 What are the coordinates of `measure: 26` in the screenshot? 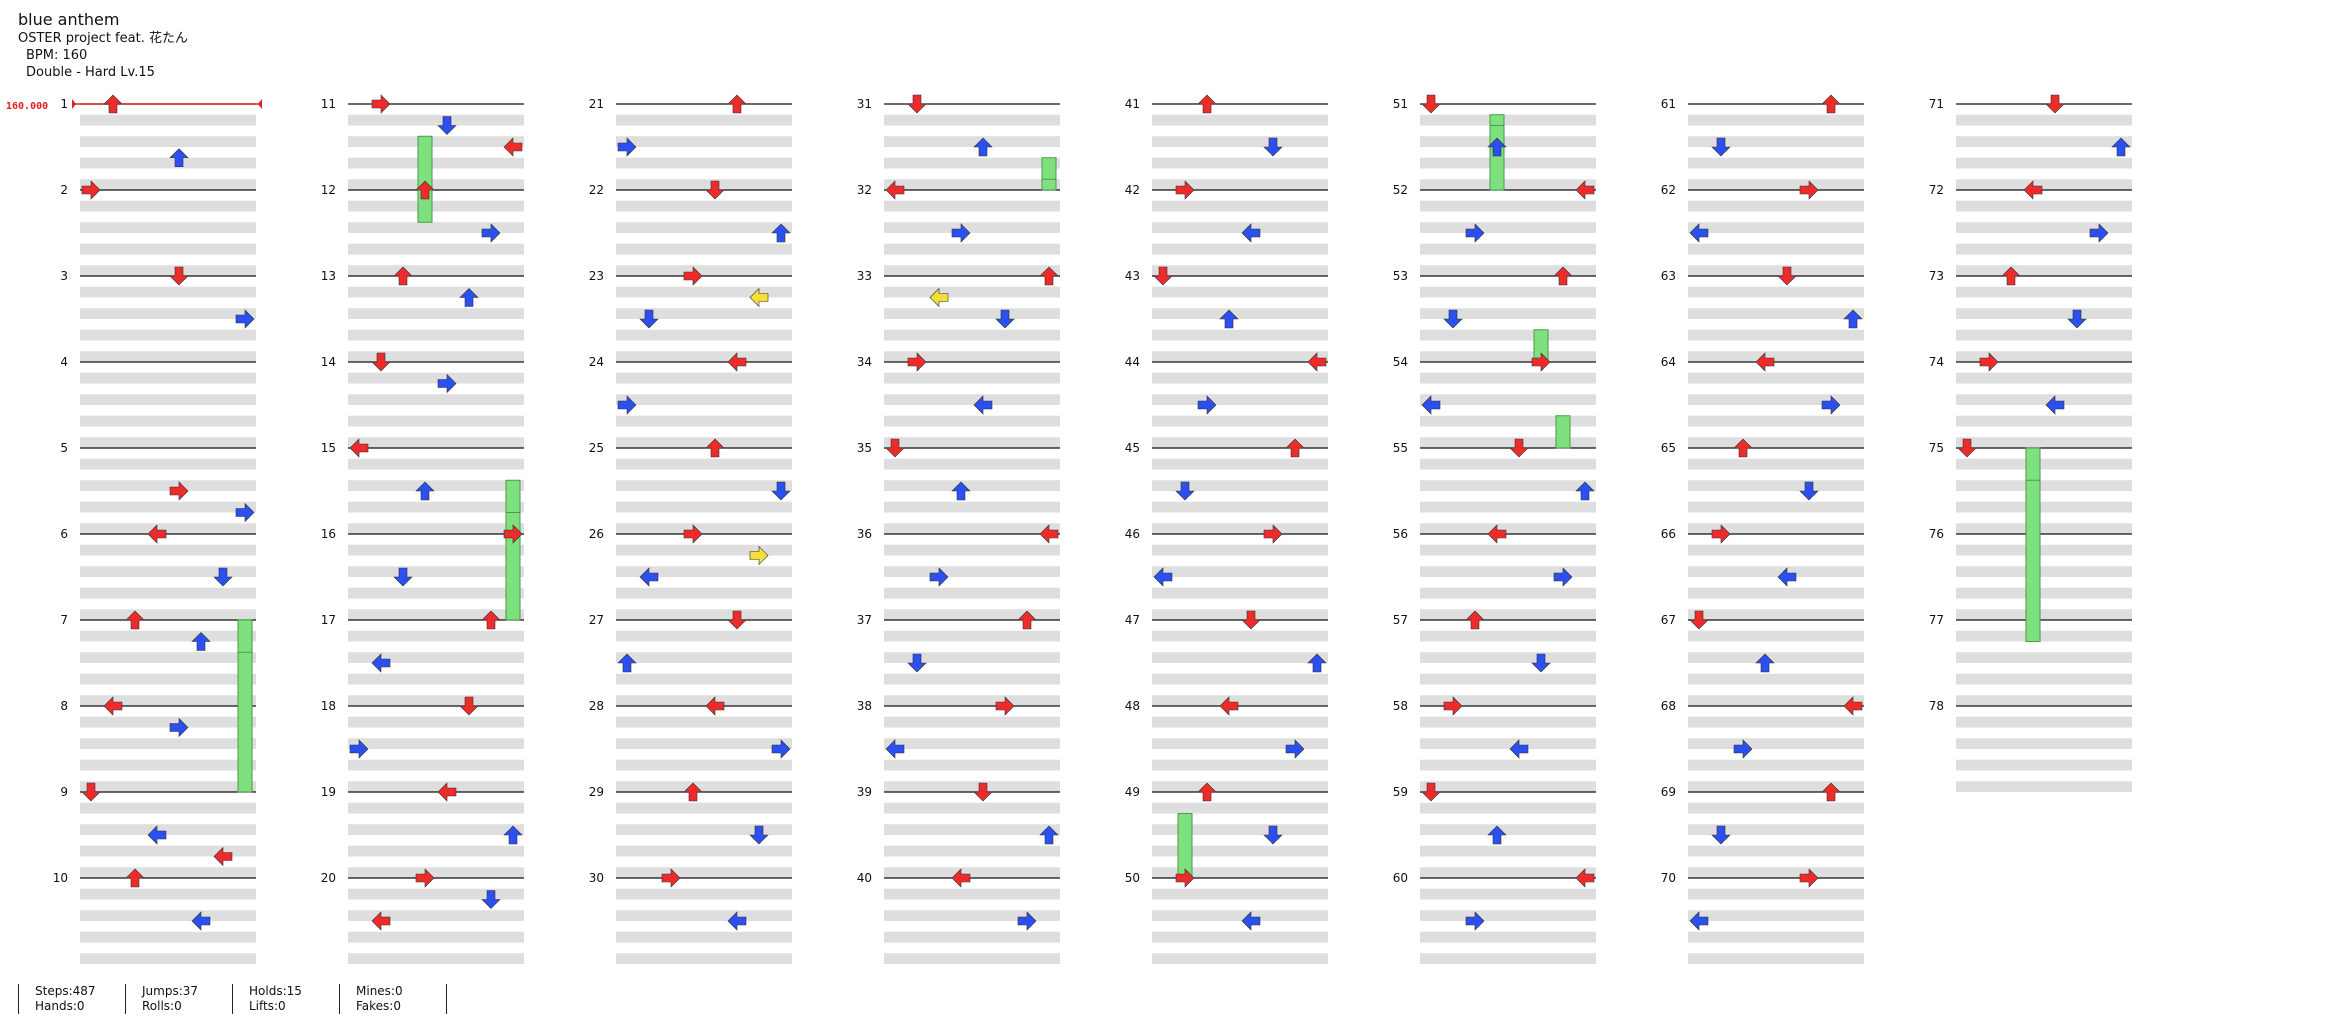 It's located at (690, 573).